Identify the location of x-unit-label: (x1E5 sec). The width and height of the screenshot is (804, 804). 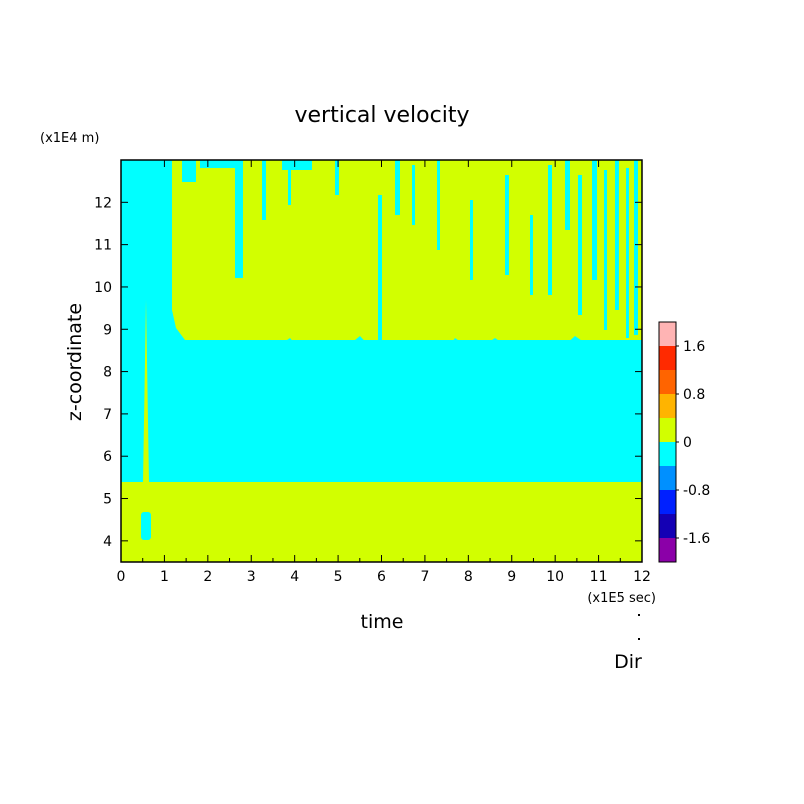
(621, 598).